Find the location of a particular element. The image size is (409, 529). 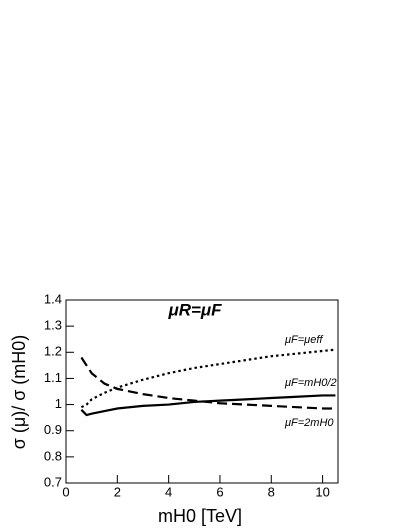

y-tick-label: 1 is located at coordinates (58, 403).